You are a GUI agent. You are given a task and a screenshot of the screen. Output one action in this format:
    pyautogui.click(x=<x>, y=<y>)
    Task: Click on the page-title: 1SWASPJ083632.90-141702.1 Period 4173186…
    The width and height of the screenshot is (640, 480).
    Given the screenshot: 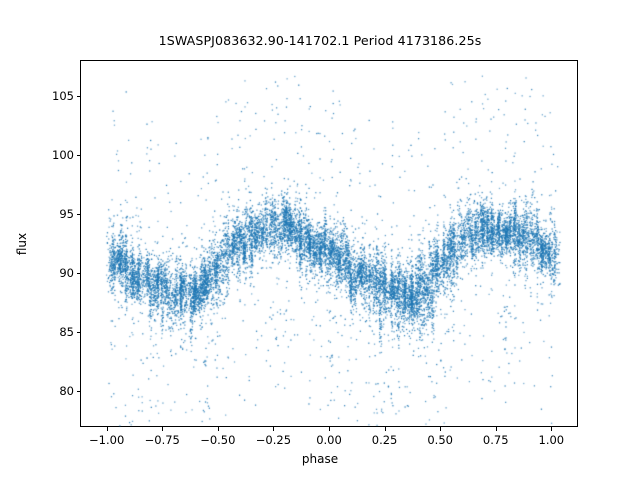 What is the action you would take?
    pyautogui.click(x=320, y=40)
    